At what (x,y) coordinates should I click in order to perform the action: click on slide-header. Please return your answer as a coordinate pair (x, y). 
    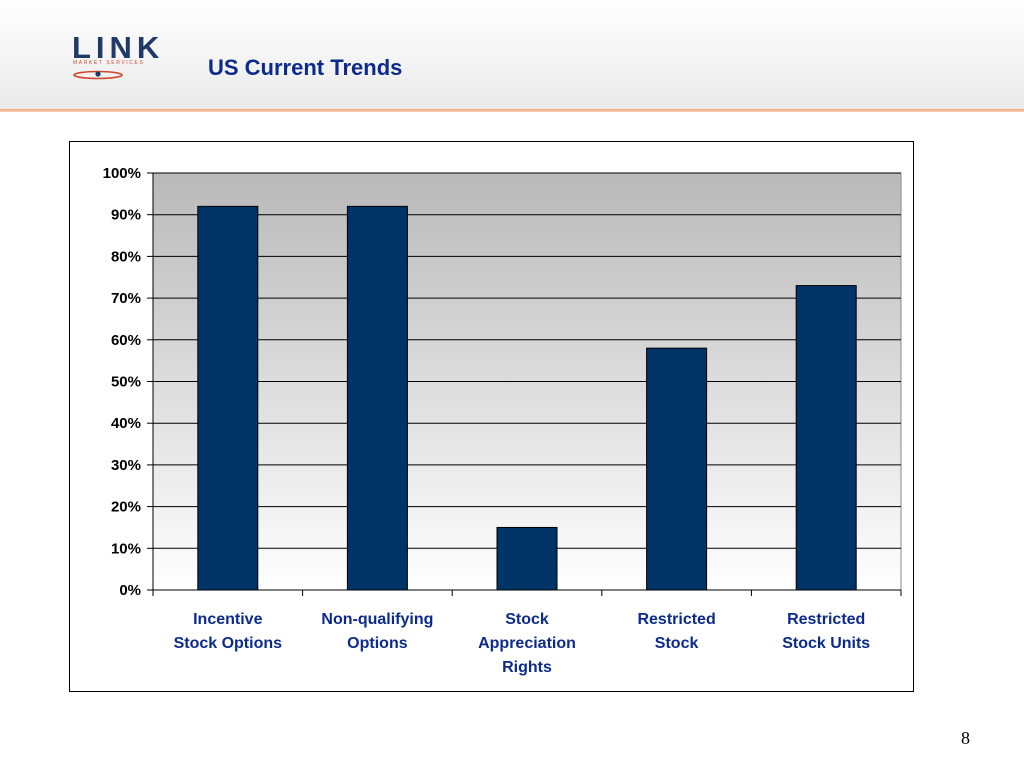
    Looking at the image, I should click on (512, 55).